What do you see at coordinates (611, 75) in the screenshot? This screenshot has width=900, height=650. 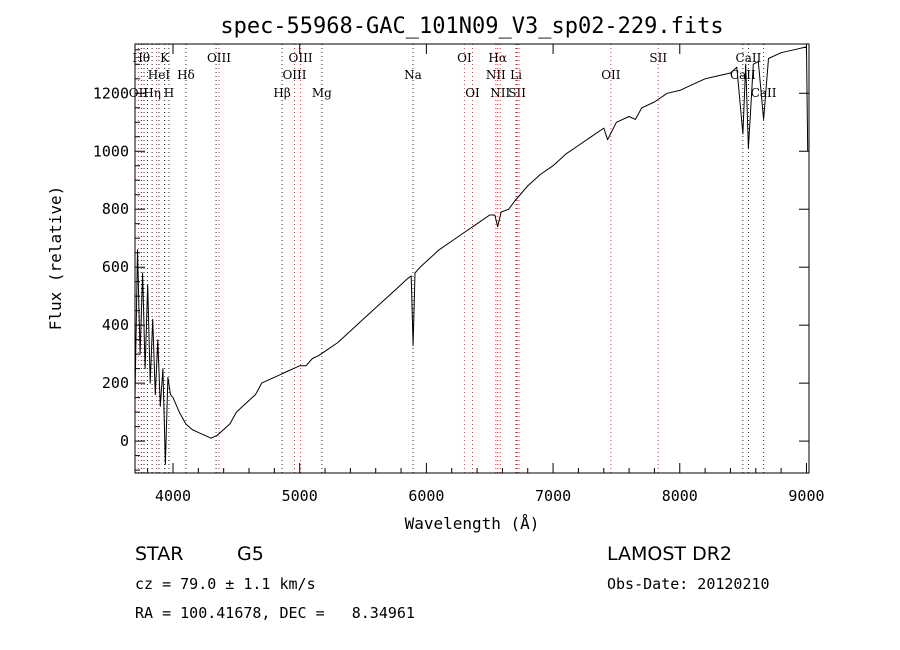 I see `line-marker-label-25: OII` at bounding box center [611, 75].